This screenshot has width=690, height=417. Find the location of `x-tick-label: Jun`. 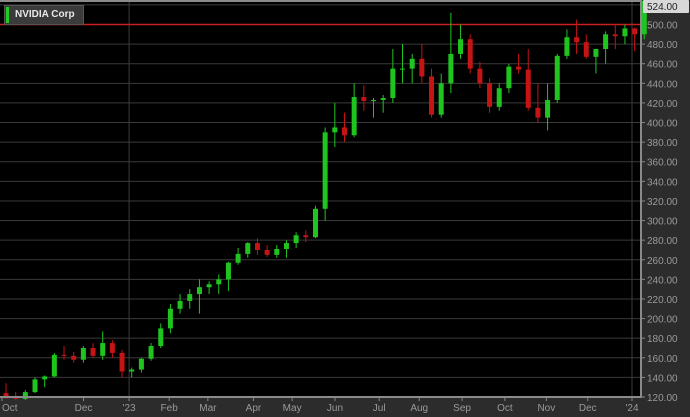

x-tick-label: Jun is located at coordinates (335, 408).